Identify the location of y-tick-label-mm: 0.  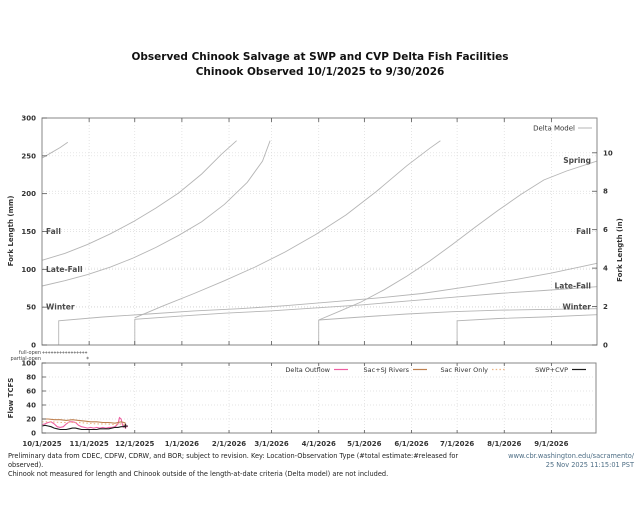
(33, 346).